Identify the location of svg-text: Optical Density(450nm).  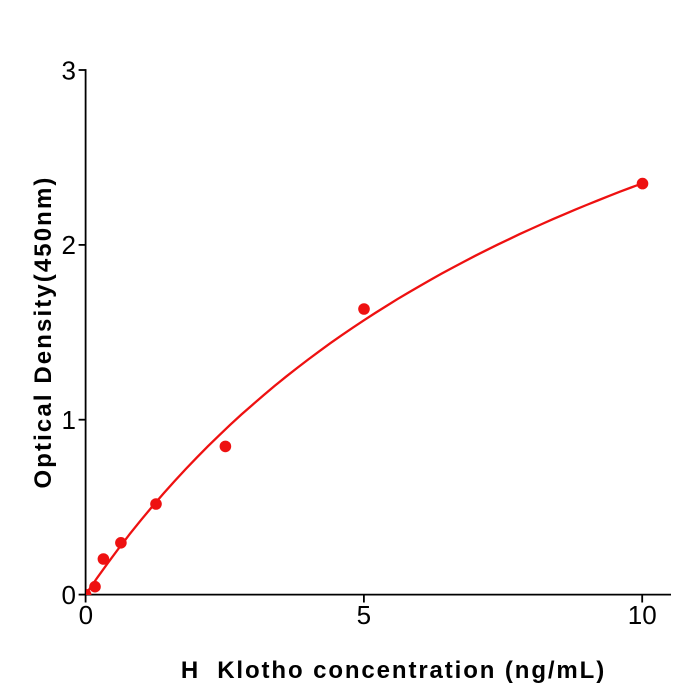
(43, 332).